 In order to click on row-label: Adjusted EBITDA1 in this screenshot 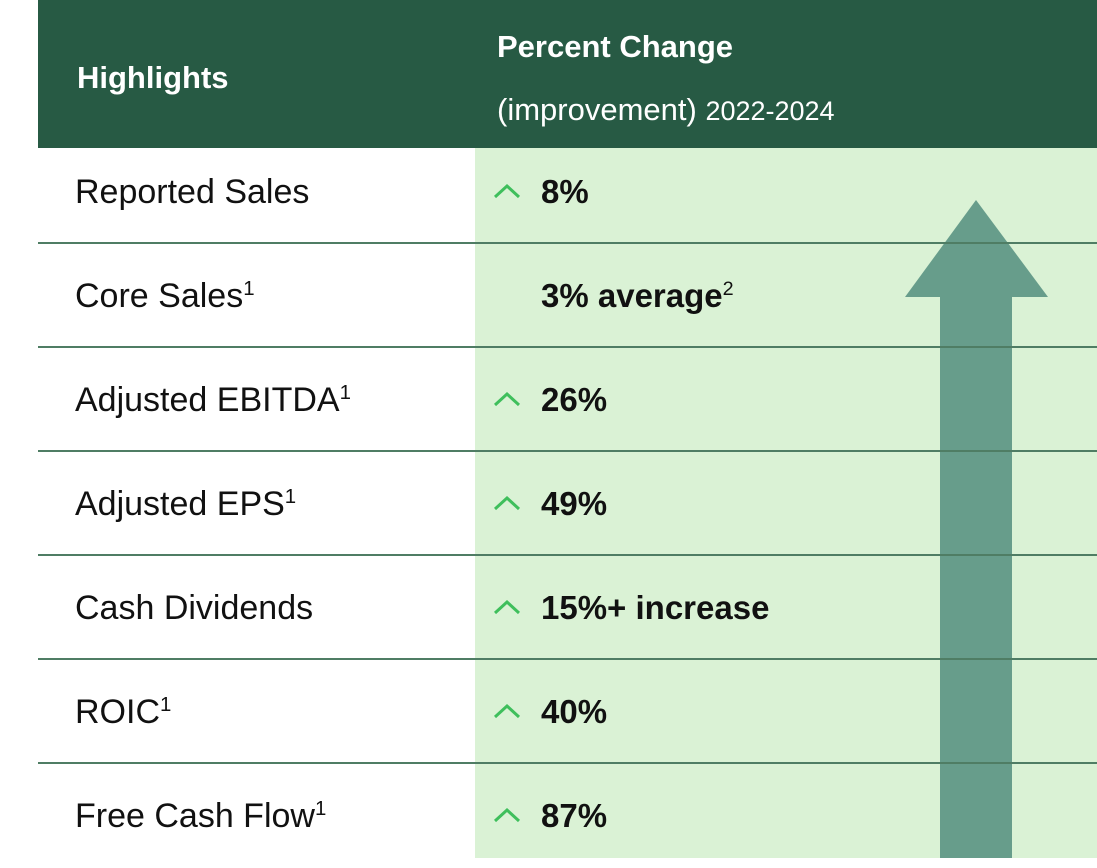, I will do `click(213, 400)`.